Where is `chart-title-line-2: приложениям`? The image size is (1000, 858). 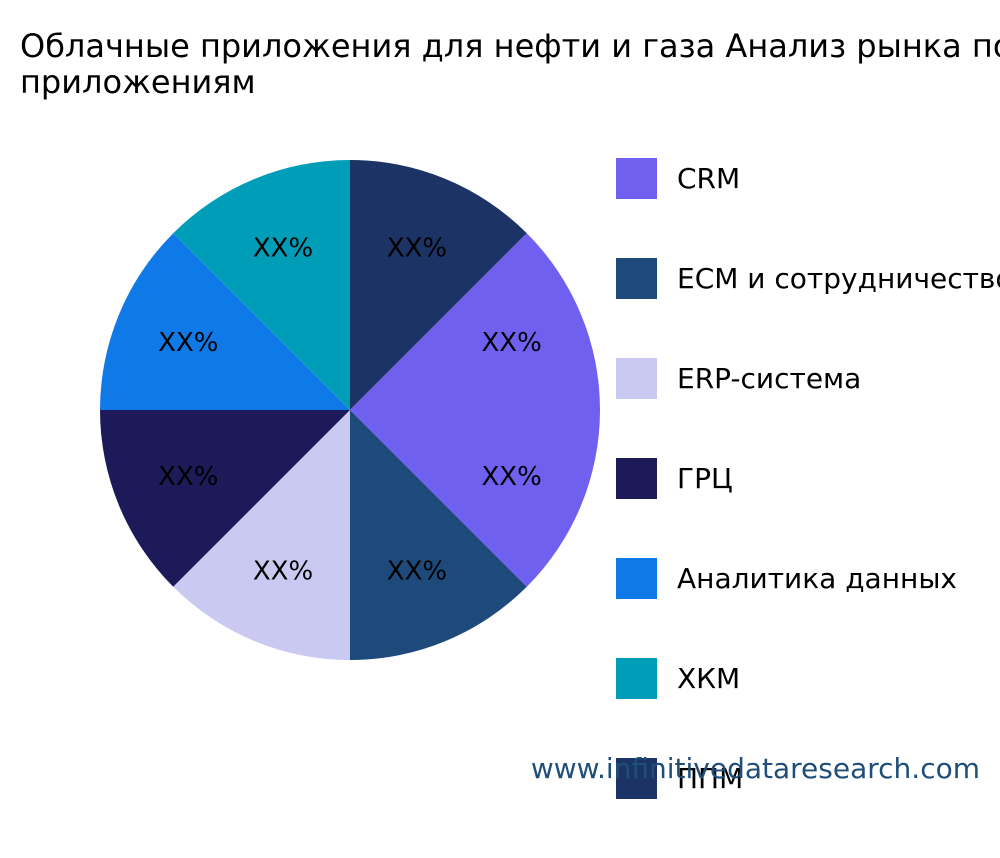
chart-title-line-2: приложениям is located at coordinates (138, 82).